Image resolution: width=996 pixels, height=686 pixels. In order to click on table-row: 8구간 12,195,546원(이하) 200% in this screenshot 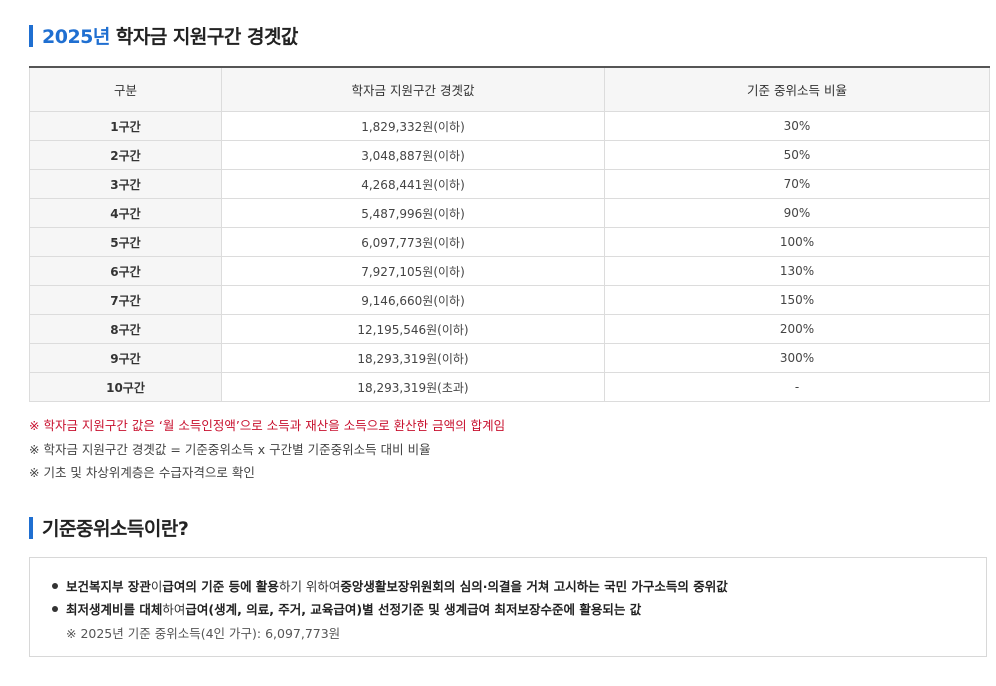, I will do `click(509, 329)`.